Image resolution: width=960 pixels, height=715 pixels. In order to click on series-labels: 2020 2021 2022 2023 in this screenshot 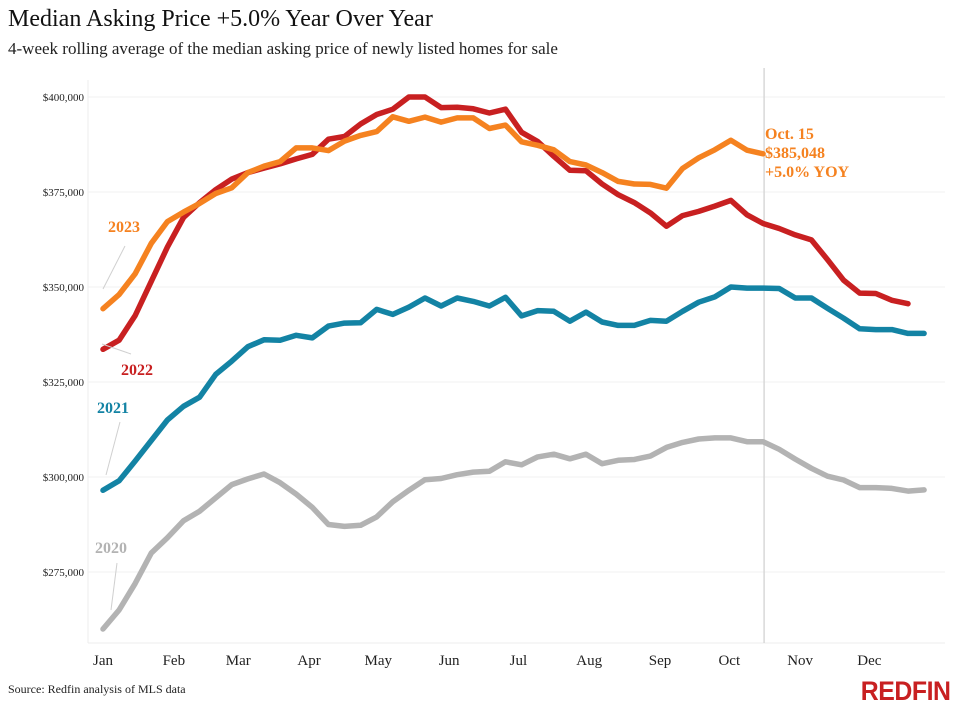, I will do `click(124, 415)`.